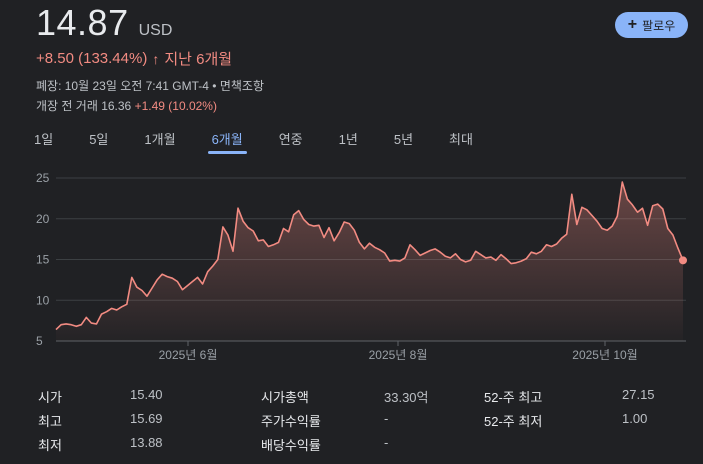  What do you see at coordinates (156, 58) in the screenshot?
I see `arrow-up-icon: ↑` at bounding box center [156, 58].